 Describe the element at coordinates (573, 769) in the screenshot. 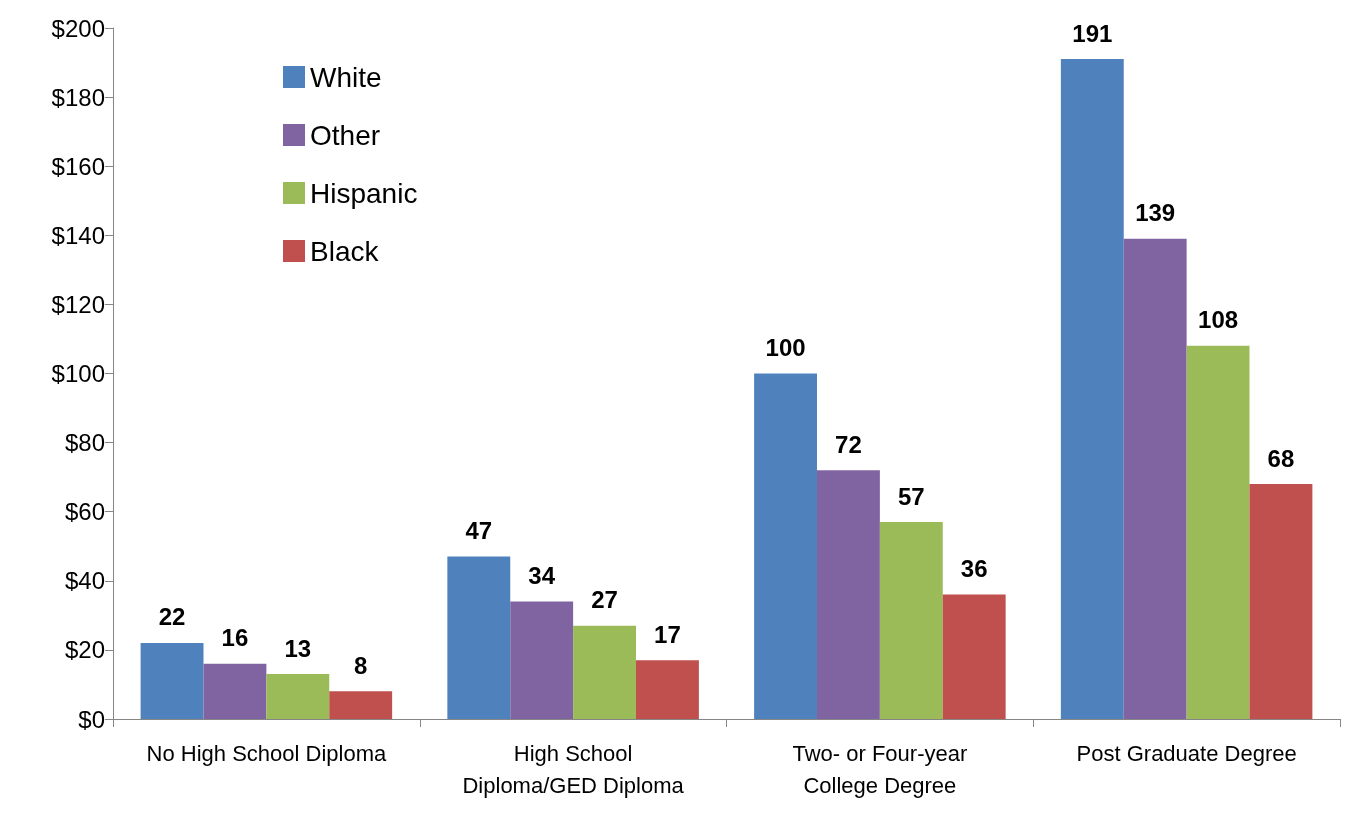

I see `x-tick-label: High School Diploma/GED Diploma` at that location.